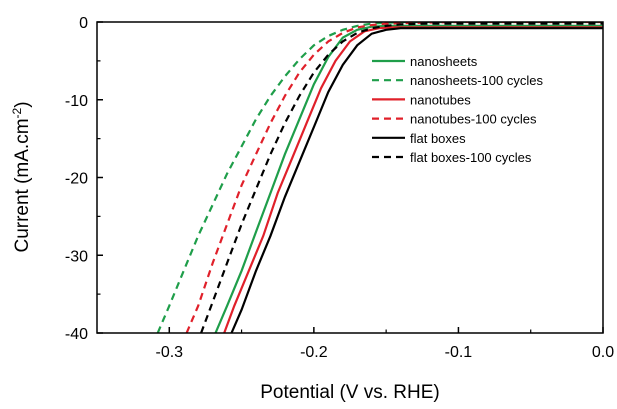  Describe the element at coordinates (476, 80) in the screenshot. I see `legend-label: nanosheets-100 cycles` at that location.